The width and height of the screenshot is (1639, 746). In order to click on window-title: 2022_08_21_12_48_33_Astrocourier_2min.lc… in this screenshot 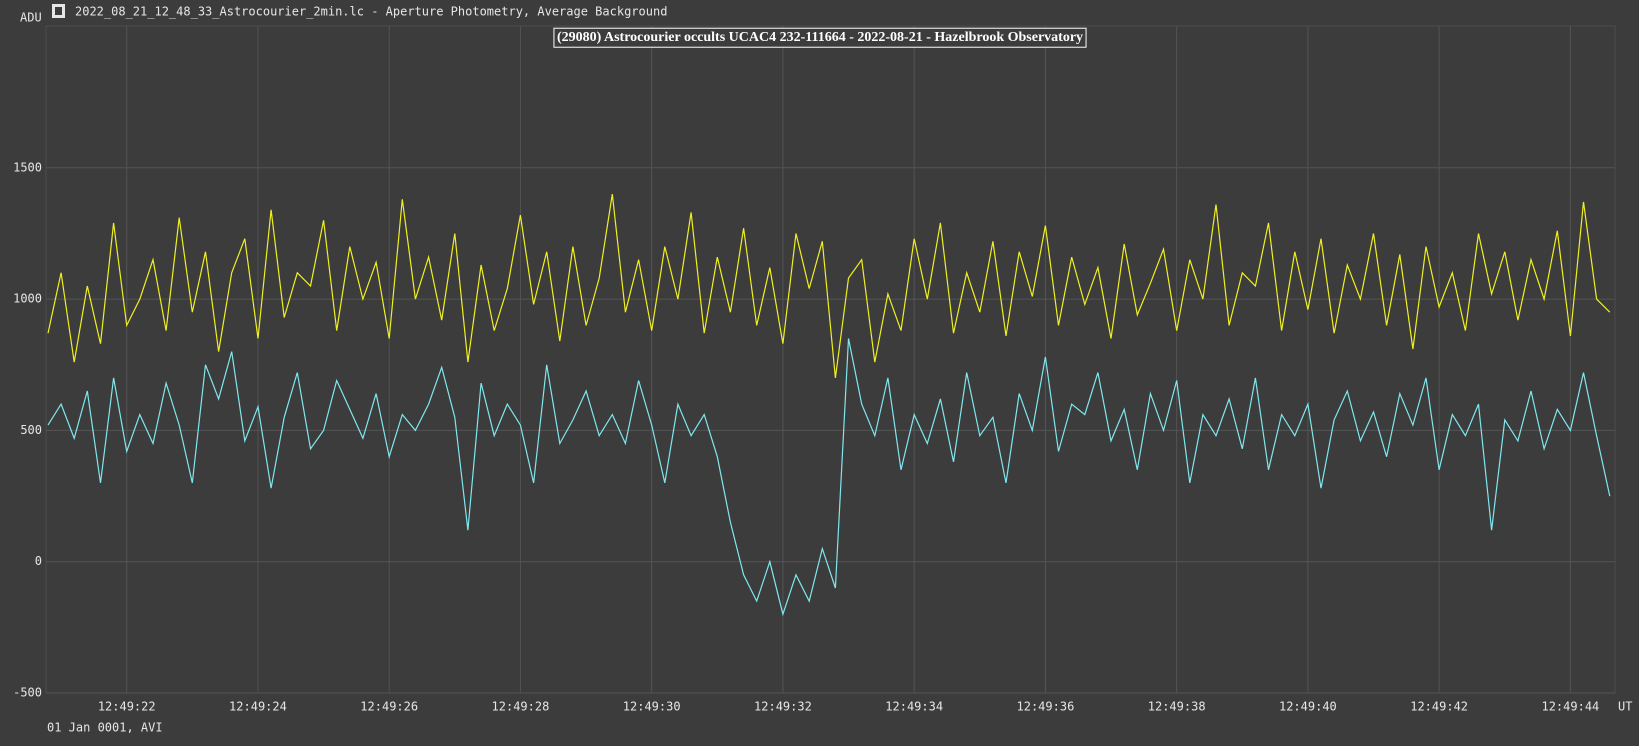, I will do `click(371, 12)`.